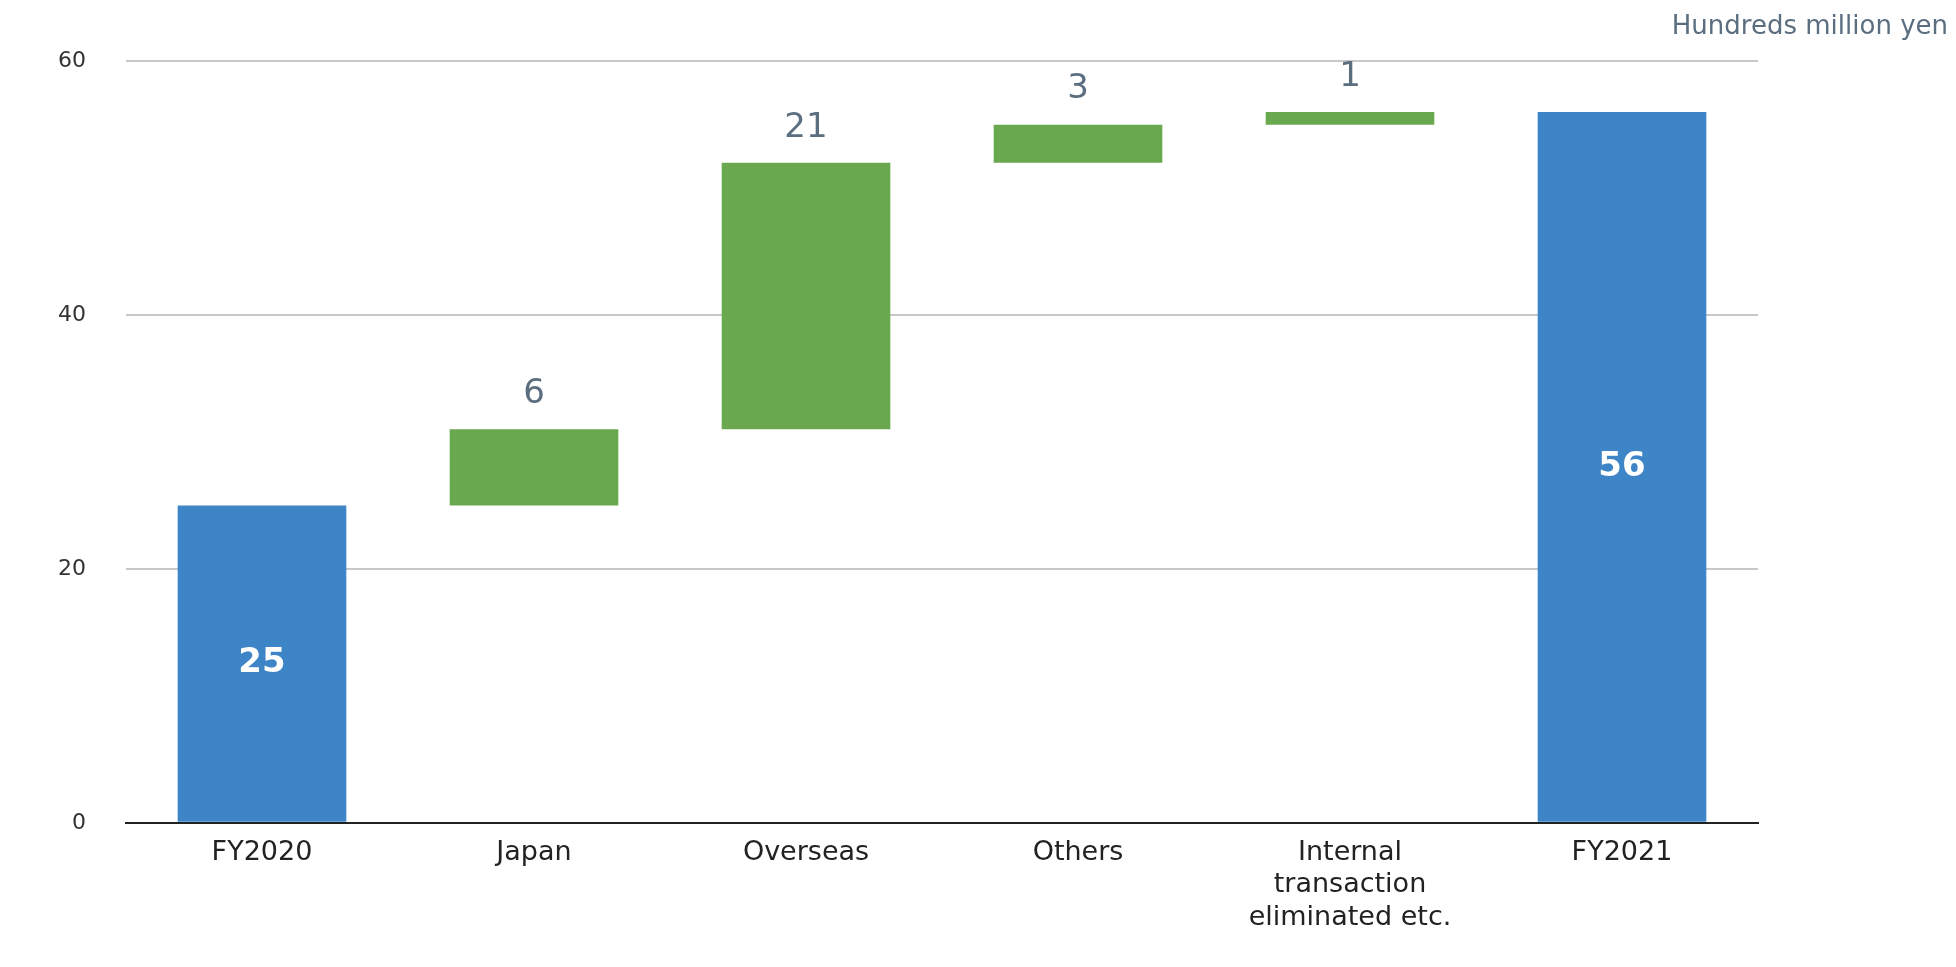 The height and width of the screenshot is (967, 1956). Describe the element at coordinates (1078, 86) in the screenshot. I see `data-label: 3` at that location.